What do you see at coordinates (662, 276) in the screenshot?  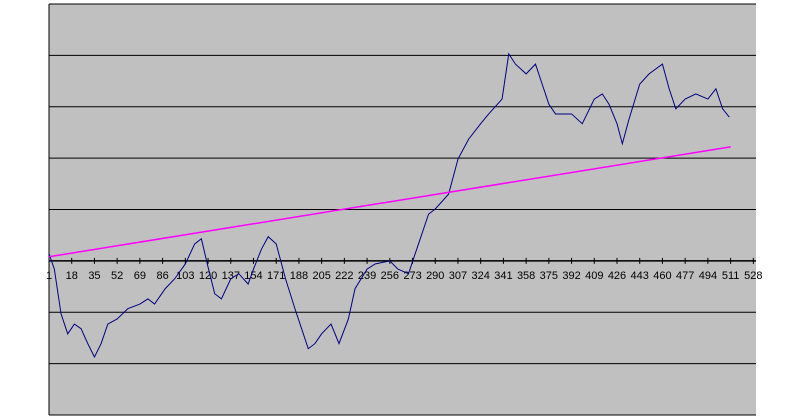 I see `x-tick-label: 460` at bounding box center [662, 276].